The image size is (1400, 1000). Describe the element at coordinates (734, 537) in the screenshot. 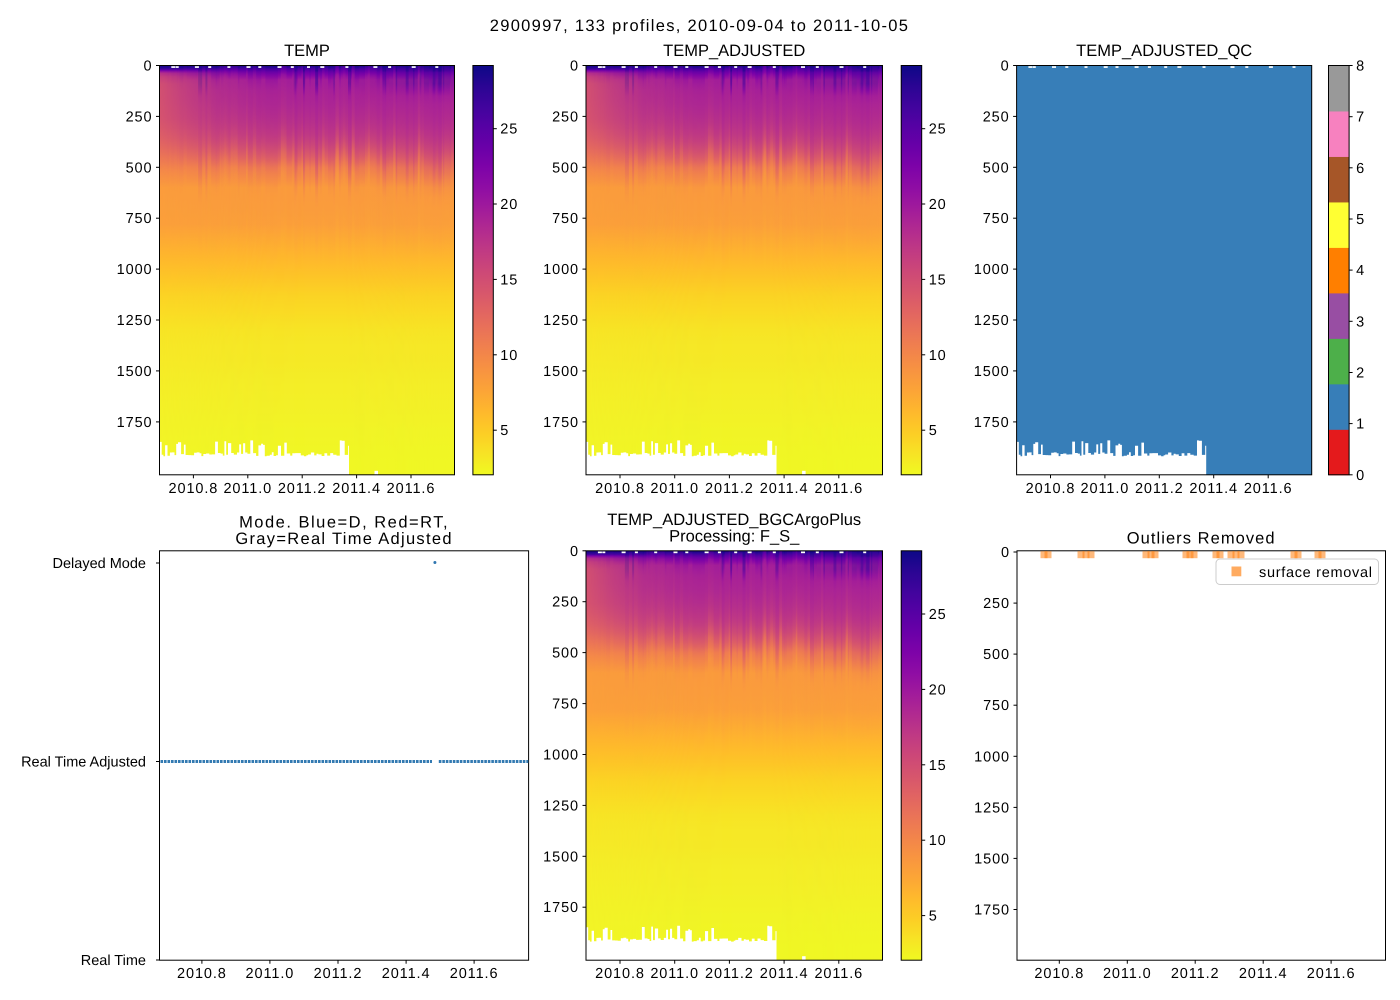

I see `svg-text: Processing: F_S_` at that location.